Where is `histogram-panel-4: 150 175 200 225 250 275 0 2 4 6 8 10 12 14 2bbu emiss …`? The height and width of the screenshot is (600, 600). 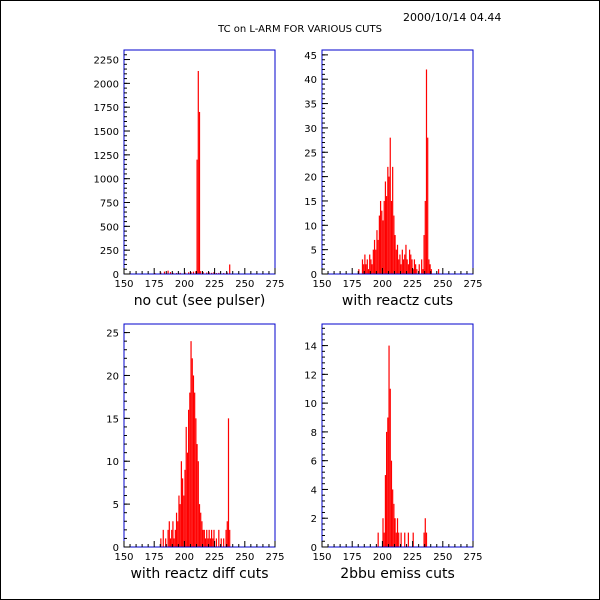
histogram-panel-4: 150 175 200 225 250 275 0 2 4 6 8 10 12 14 2bbu emiss … is located at coordinates (393, 452).